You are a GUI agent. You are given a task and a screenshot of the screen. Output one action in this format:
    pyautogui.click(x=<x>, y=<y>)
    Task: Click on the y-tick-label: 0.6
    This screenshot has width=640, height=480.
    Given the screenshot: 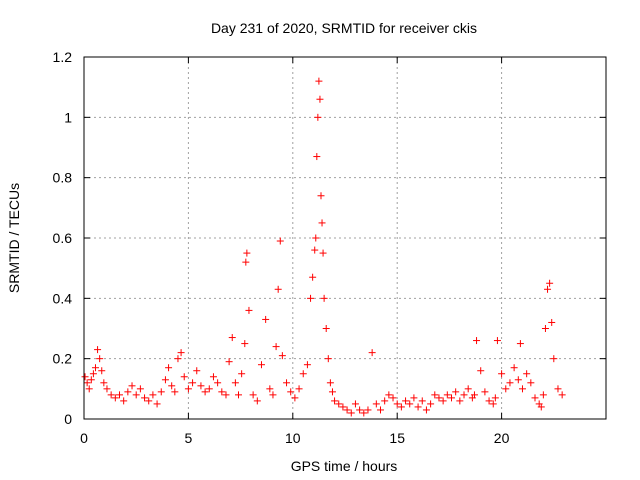 What is the action you would take?
    pyautogui.click(x=63, y=238)
    